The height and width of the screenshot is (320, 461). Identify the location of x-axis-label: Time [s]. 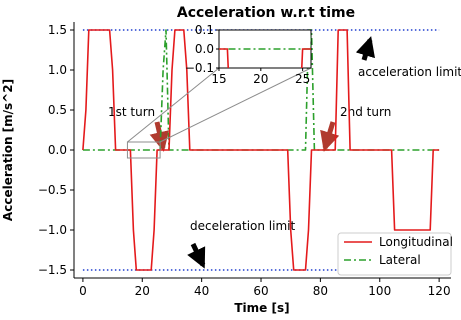
(261, 308).